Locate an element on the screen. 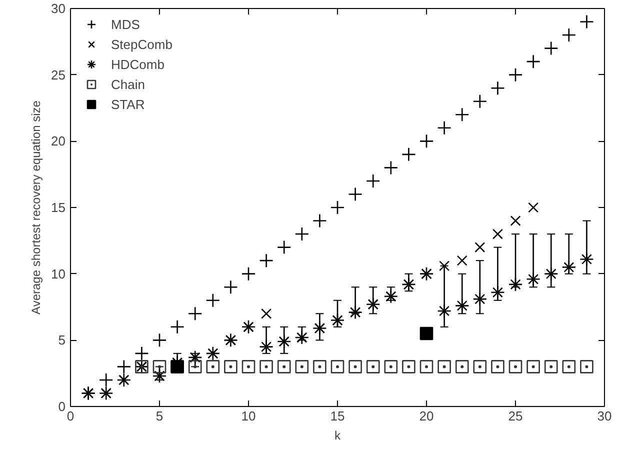 The image size is (642, 451). y-tick-label: 25 is located at coordinates (58, 74).